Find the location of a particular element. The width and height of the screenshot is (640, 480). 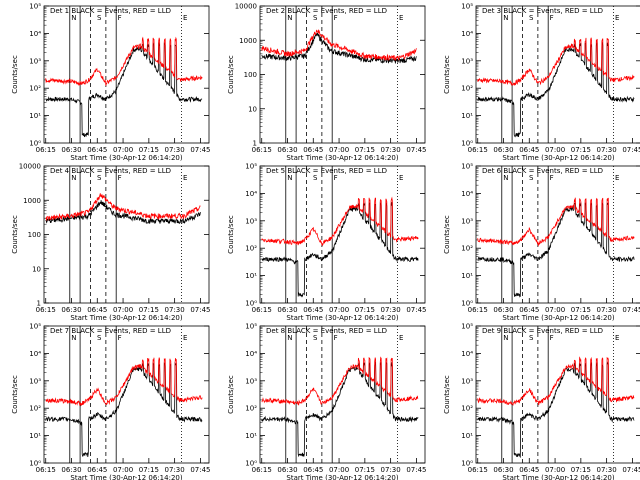

panel-title: Det 6 BLACK = Events, RED = LLD is located at coordinates (542, 171).